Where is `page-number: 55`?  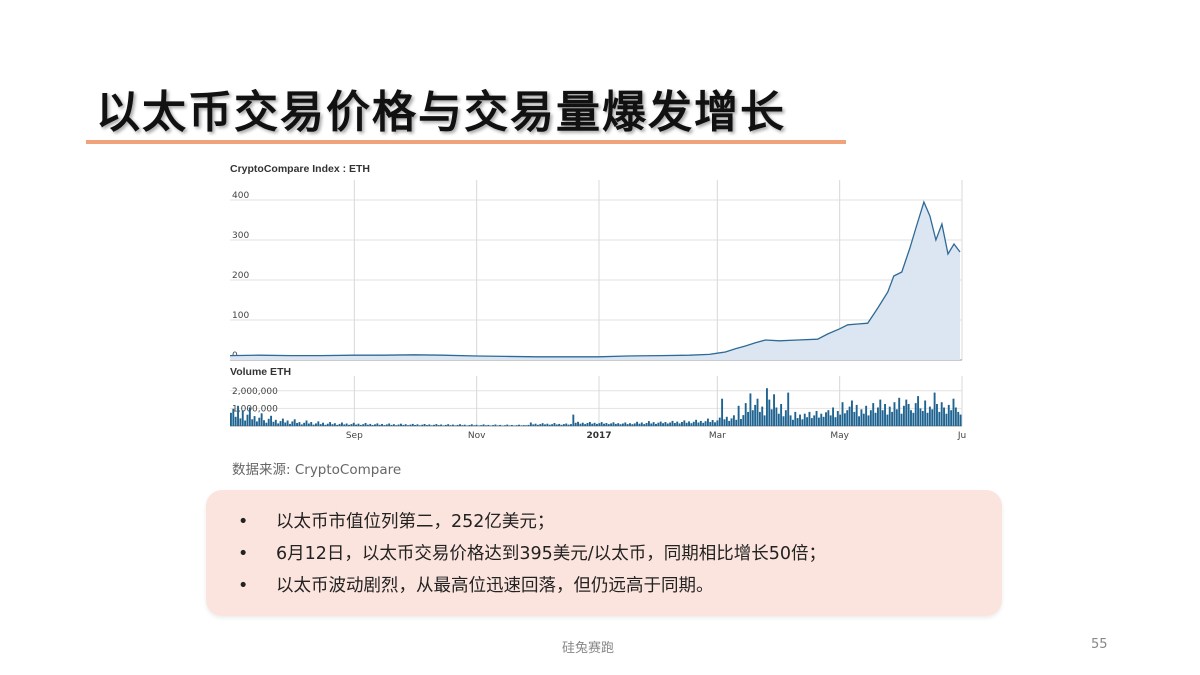
page-number: 55 is located at coordinates (1099, 644).